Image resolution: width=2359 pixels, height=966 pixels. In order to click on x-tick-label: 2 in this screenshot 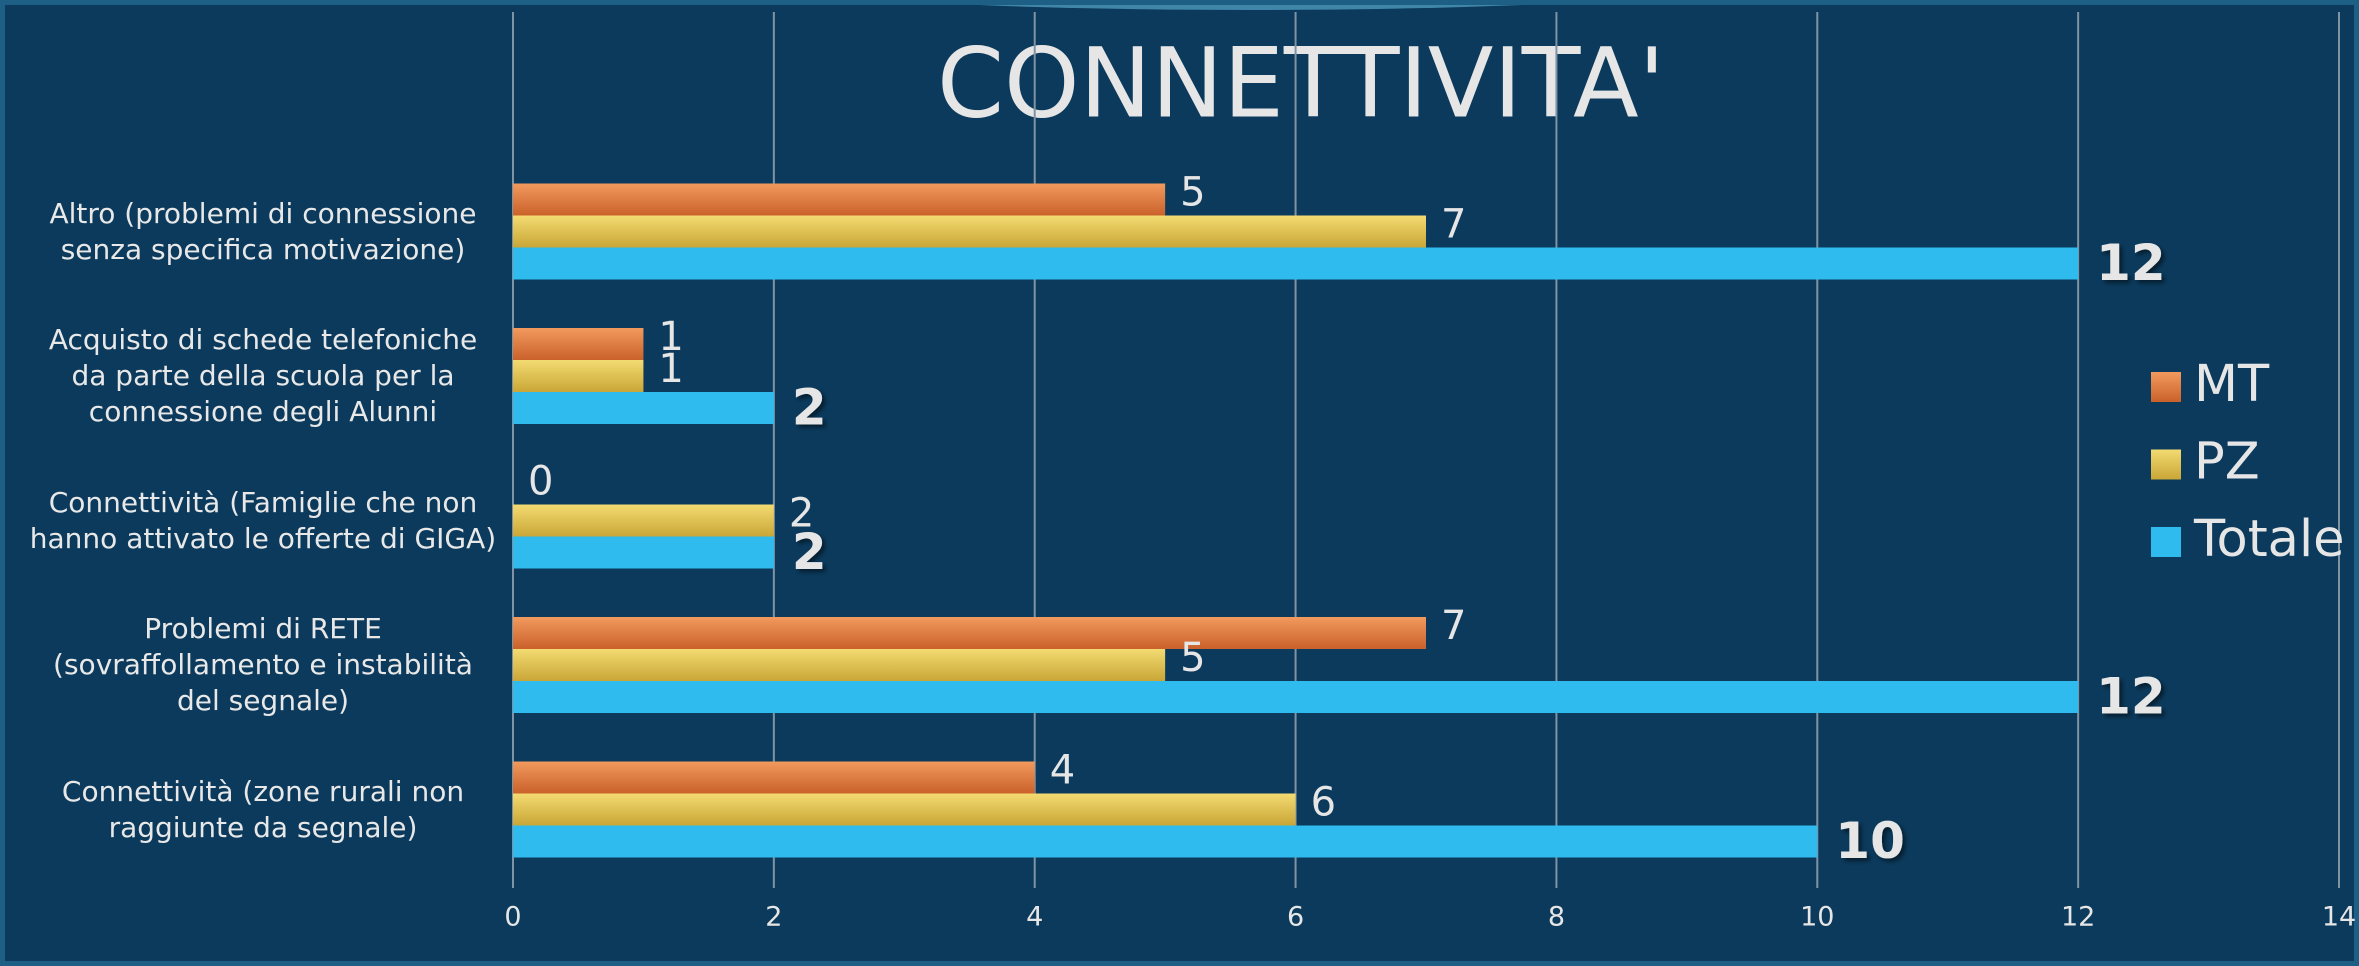, I will do `click(773, 917)`.